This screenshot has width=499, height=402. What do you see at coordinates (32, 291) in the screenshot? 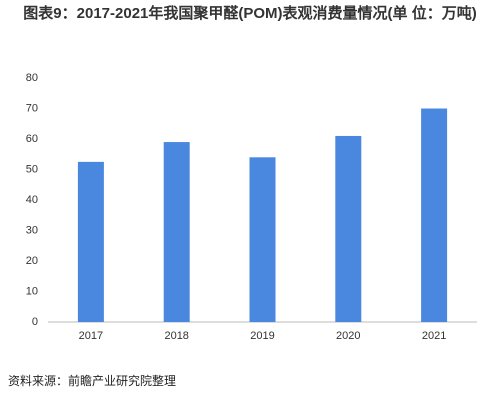
I see `y-tick-label: 10` at bounding box center [32, 291].